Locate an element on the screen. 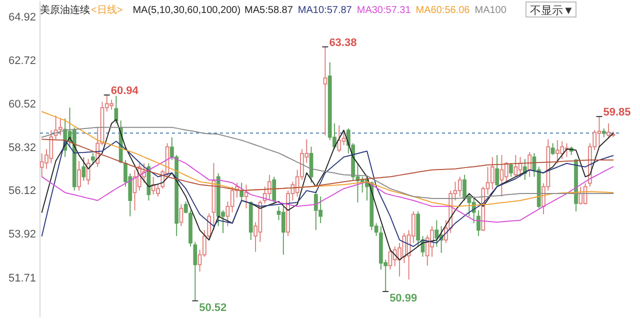 The height and width of the screenshot is (320, 640). annotation: 60.94 is located at coordinates (125, 91).